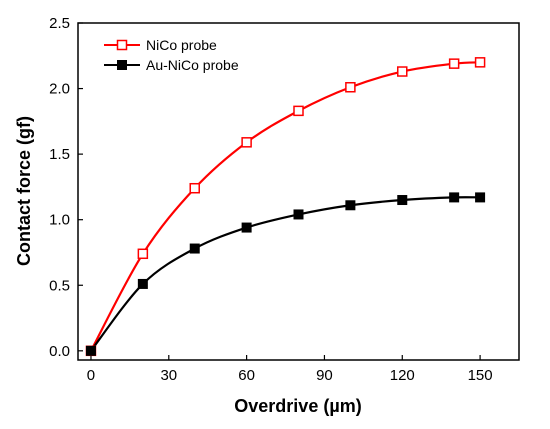 Image resolution: width=550 pixels, height=429 pixels. What do you see at coordinates (24, 191) in the screenshot?
I see `y-axis-title: Contact force (gf)` at bounding box center [24, 191].